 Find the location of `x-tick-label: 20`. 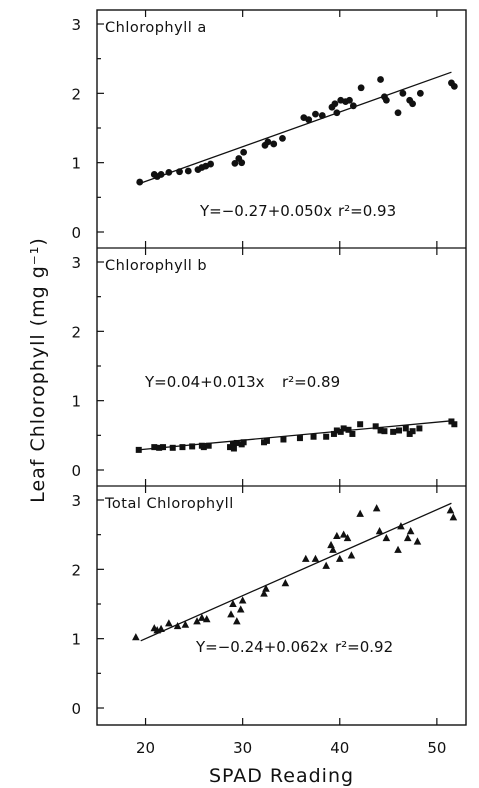

x-tick-label: 20 is located at coordinates (145, 748).